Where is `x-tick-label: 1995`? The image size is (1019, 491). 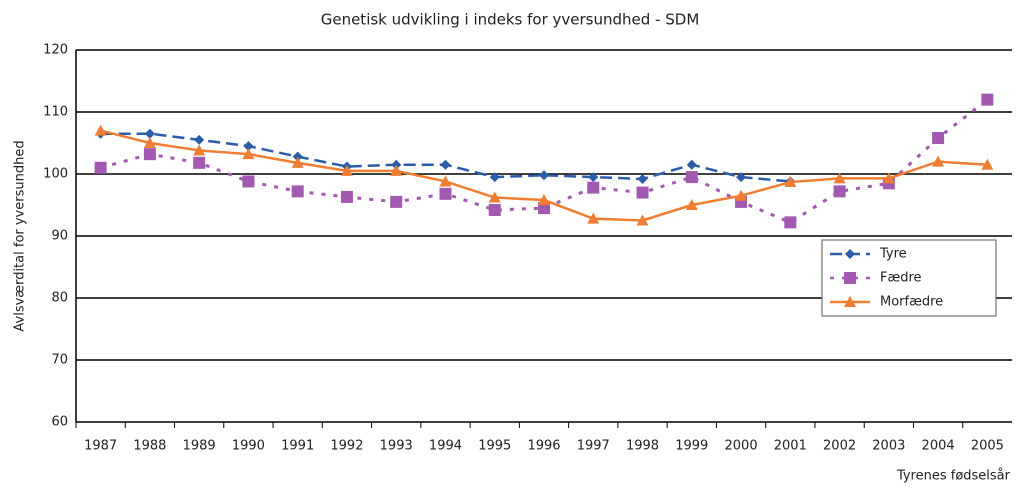
x-tick-label: 1995 is located at coordinates (494, 446).